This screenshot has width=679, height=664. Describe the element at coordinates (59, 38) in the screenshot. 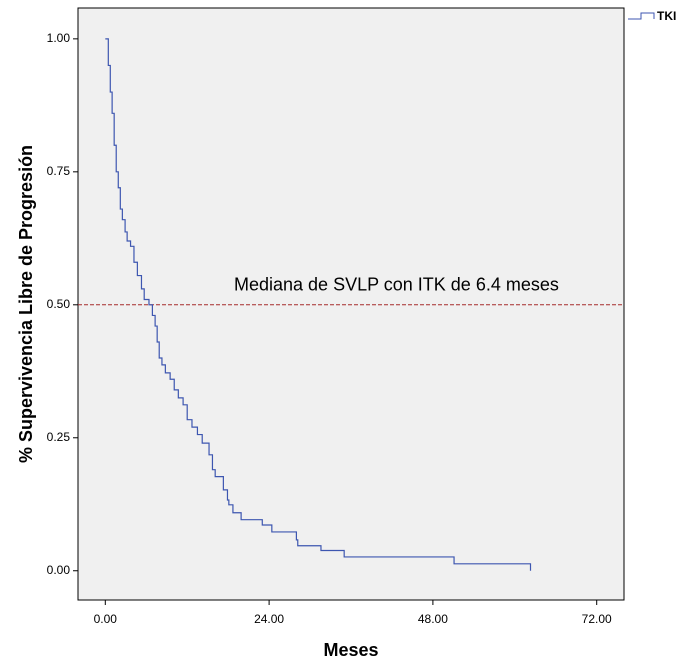

I see `y-tick-label: 1.00` at that location.